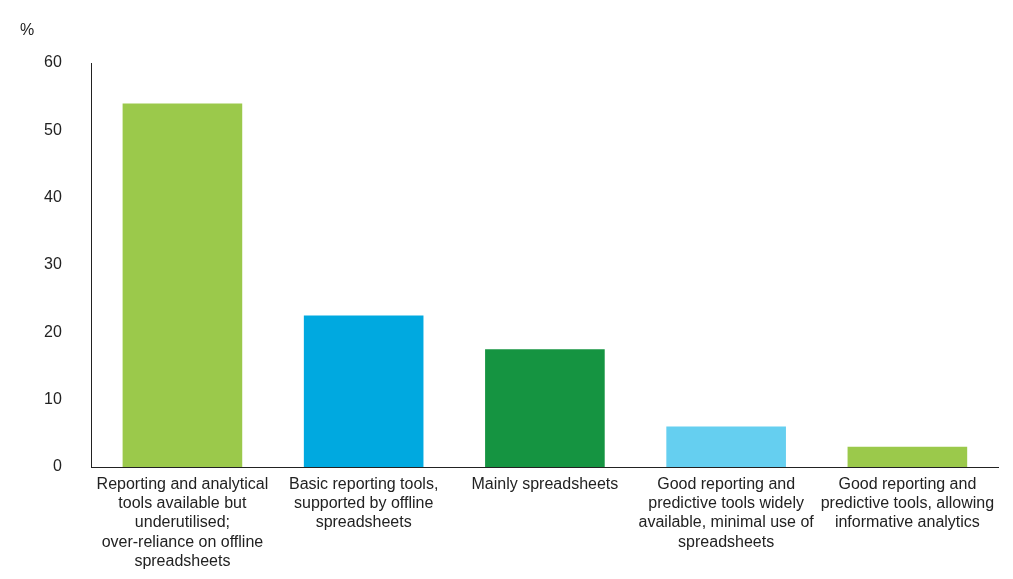  What do you see at coordinates (57, 466) in the screenshot?
I see `y-tick-label: 0` at bounding box center [57, 466].